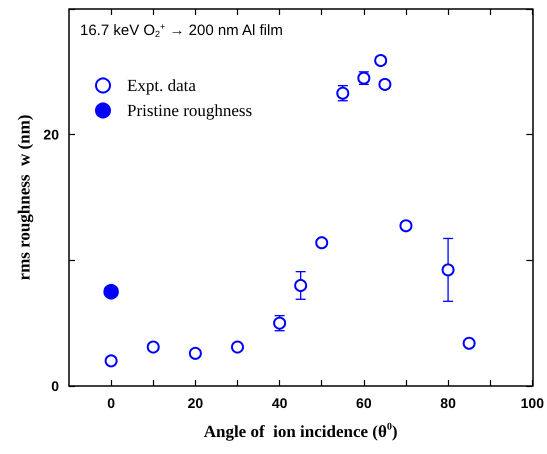 Image resolution: width=547 pixels, height=454 pixels. Describe the element at coordinates (189, 110) in the screenshot. I see `legend-label: Pristine roughness` at that location.